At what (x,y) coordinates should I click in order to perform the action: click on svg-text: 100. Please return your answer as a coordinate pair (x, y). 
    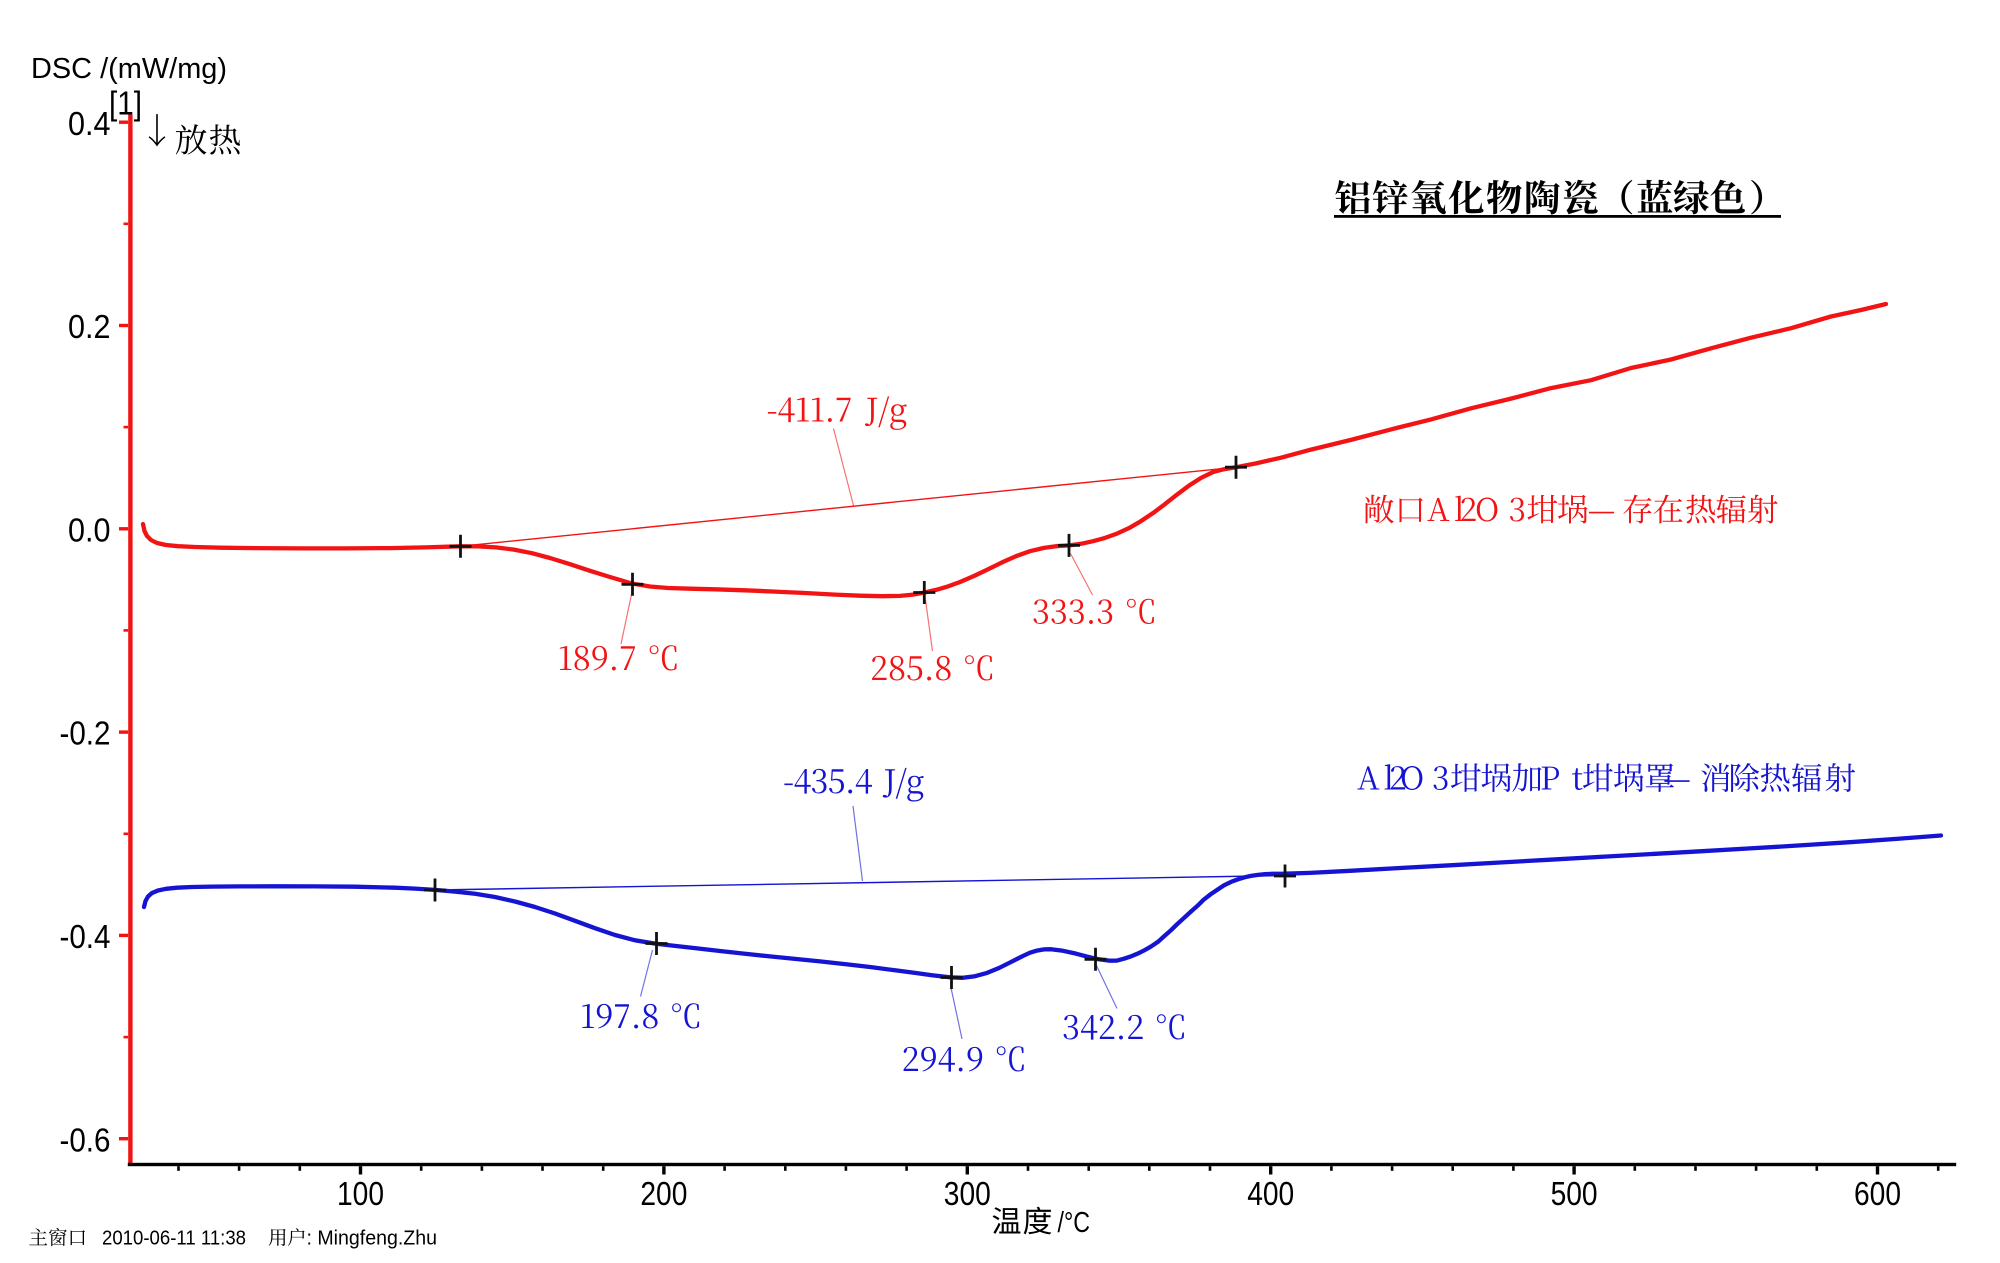
    Looking at the image, I should click on (360, 1193).